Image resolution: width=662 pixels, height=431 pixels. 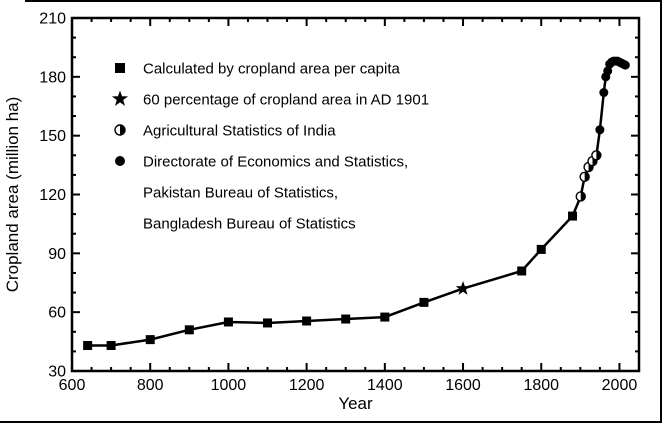 What do you see at coordinates (355, 403) in the screenshot?
I see `x-axis-title: Year` at bounding box center [355, 403].